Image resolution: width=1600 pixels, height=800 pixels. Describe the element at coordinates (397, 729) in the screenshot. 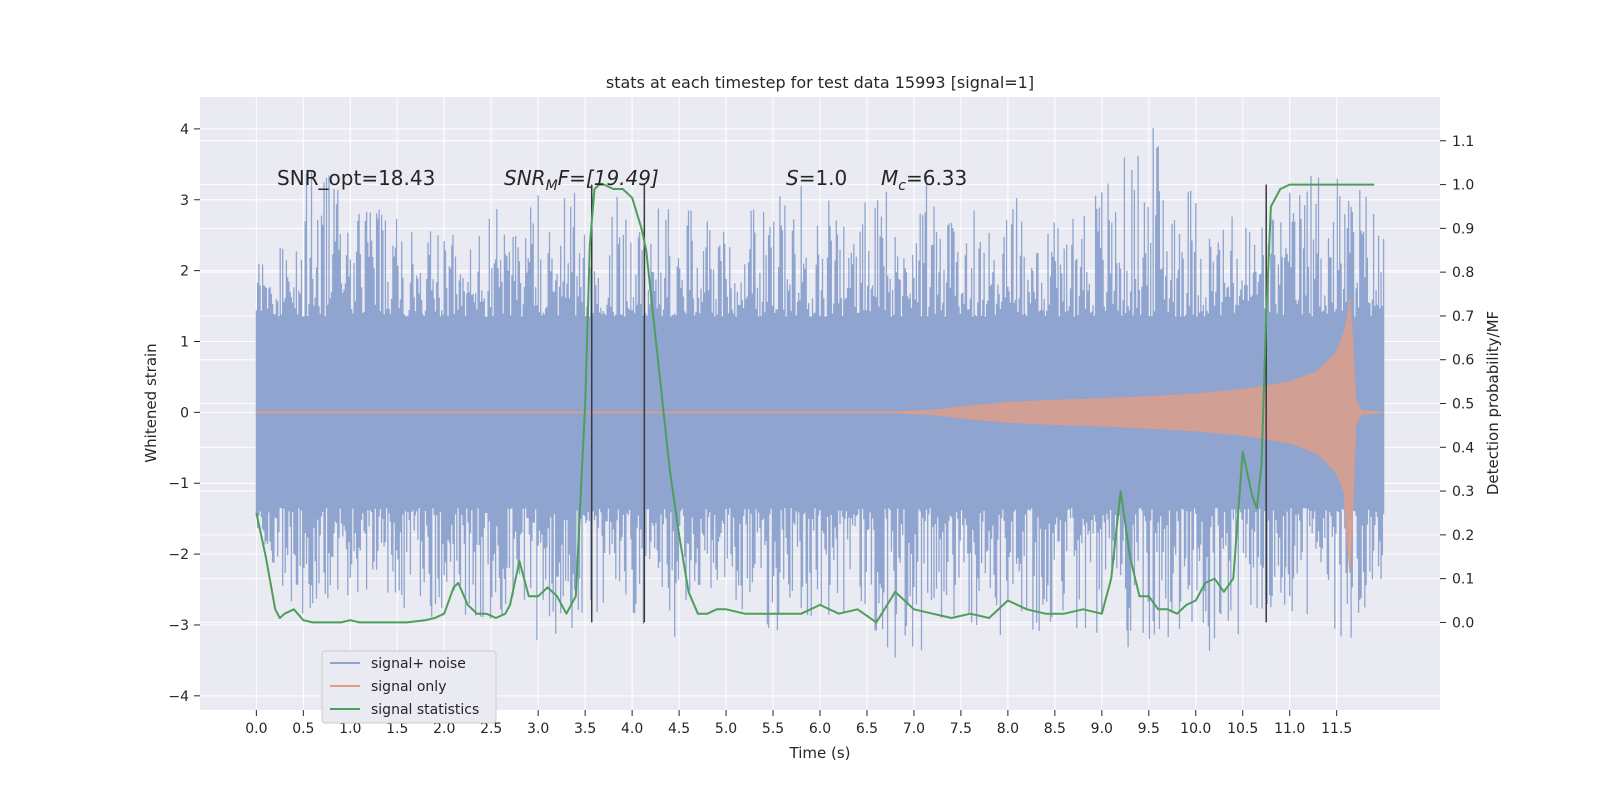

I see `x-tick-label: 1.5` at that location.